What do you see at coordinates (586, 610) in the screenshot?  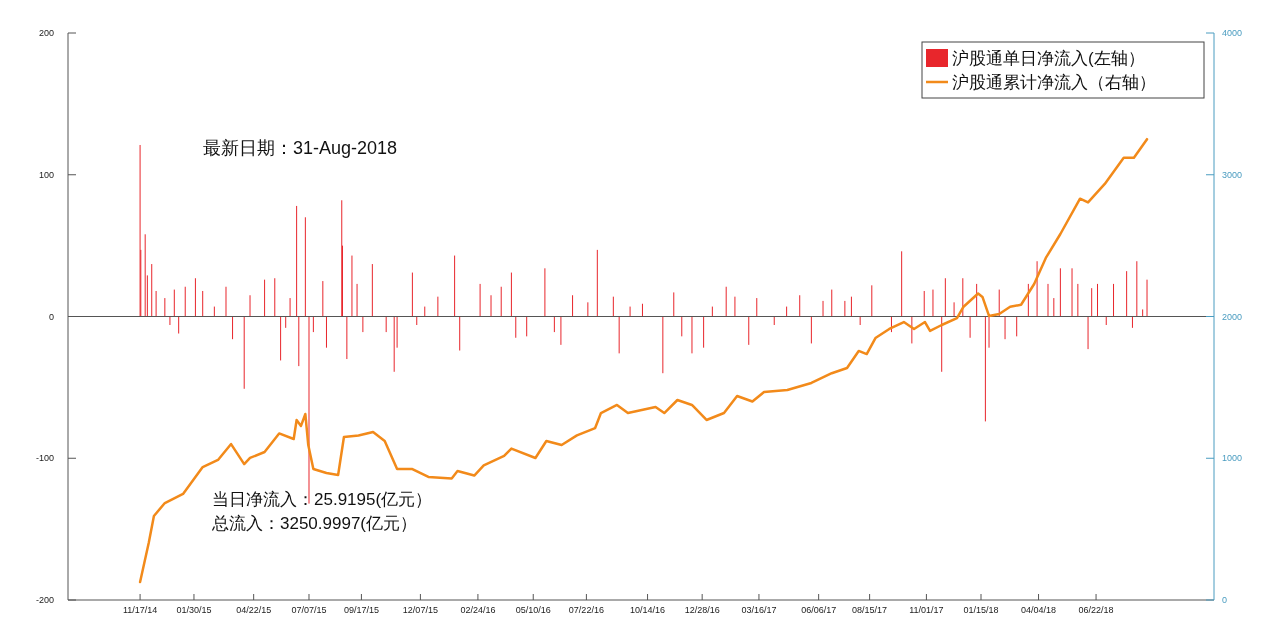 I see `x-tick-label: 07/22/16` at bounding box center [586, 610].